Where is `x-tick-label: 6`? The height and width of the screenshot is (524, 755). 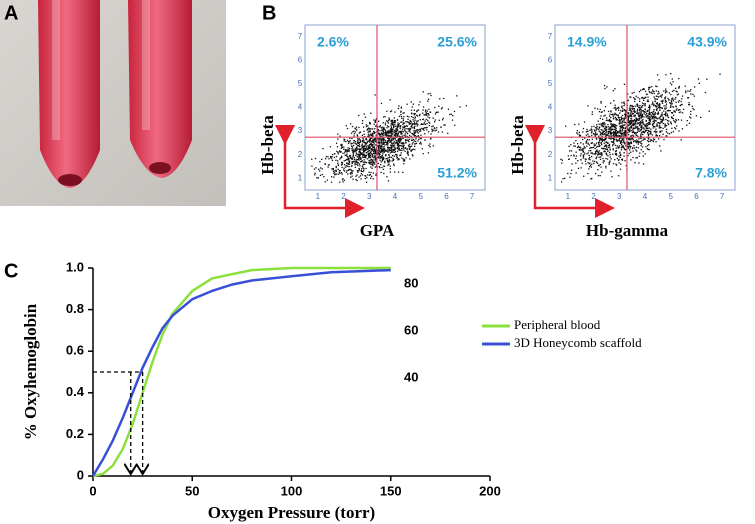
x-tick-label: 6 is located at coordinates (696, 196).